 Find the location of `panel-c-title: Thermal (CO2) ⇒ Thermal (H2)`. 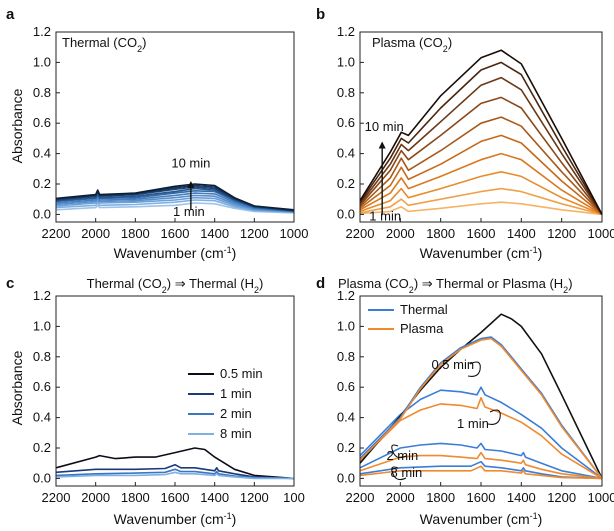

panel-c-title: Thermal (CO2) ⇒ Thermal (H2) is located at coordinates (175, 285).